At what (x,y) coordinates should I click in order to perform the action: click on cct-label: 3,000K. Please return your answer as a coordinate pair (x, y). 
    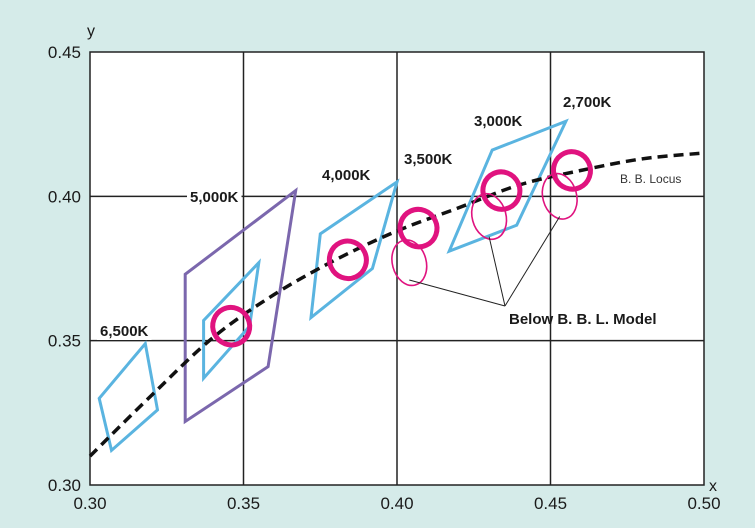
    Looking at the image, I should click on (498, 121).